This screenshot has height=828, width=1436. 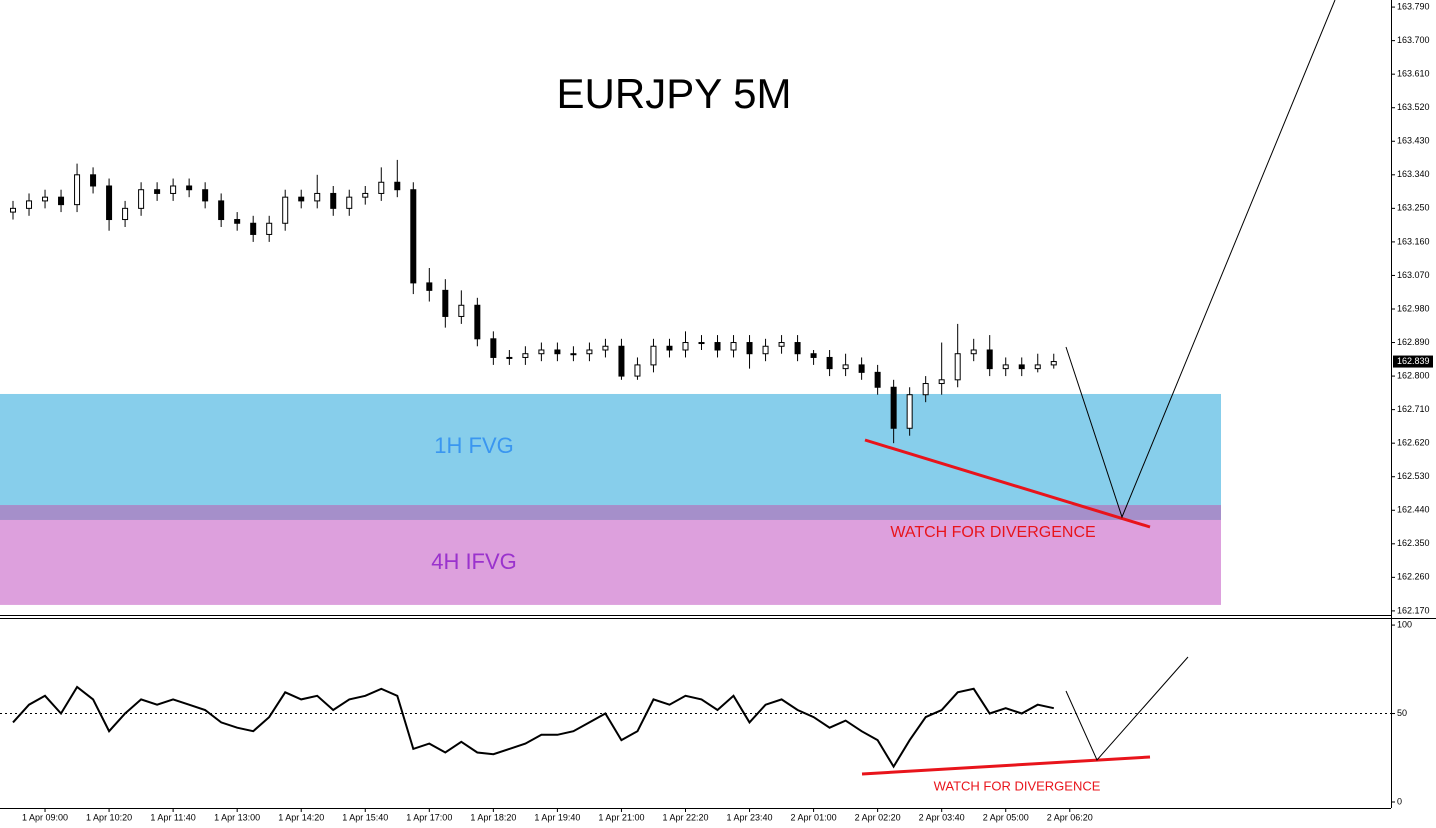 I want to click on y-tick-label: 0, so click(x=1399, y=801).